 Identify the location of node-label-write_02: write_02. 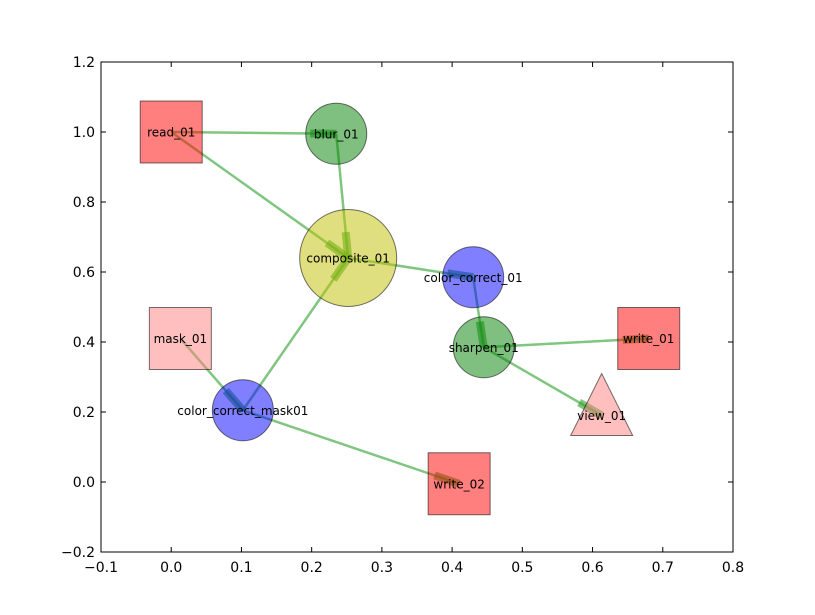
(458, 484).